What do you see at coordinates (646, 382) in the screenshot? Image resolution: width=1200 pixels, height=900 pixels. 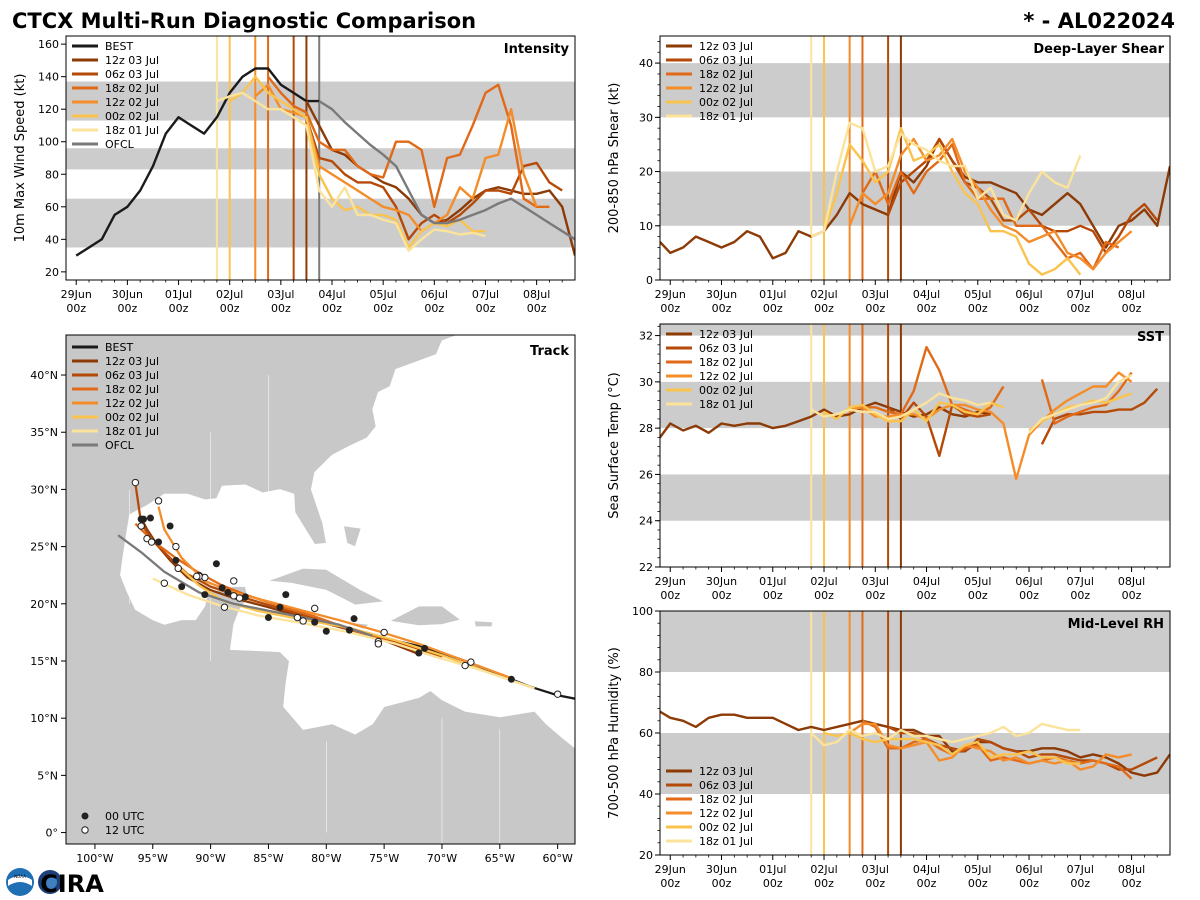 I see `y-tick-label: 30` at bounding box center [646, 382].